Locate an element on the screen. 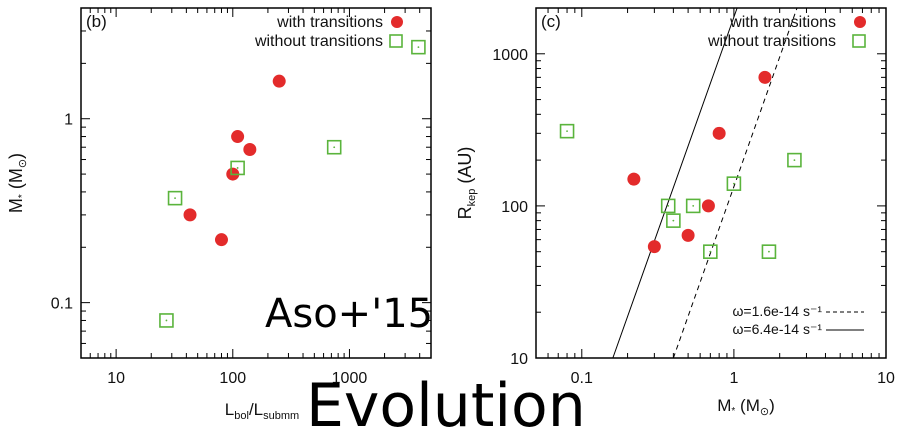  panel-b-legend-with-marker is located at coordinates (397, 22).